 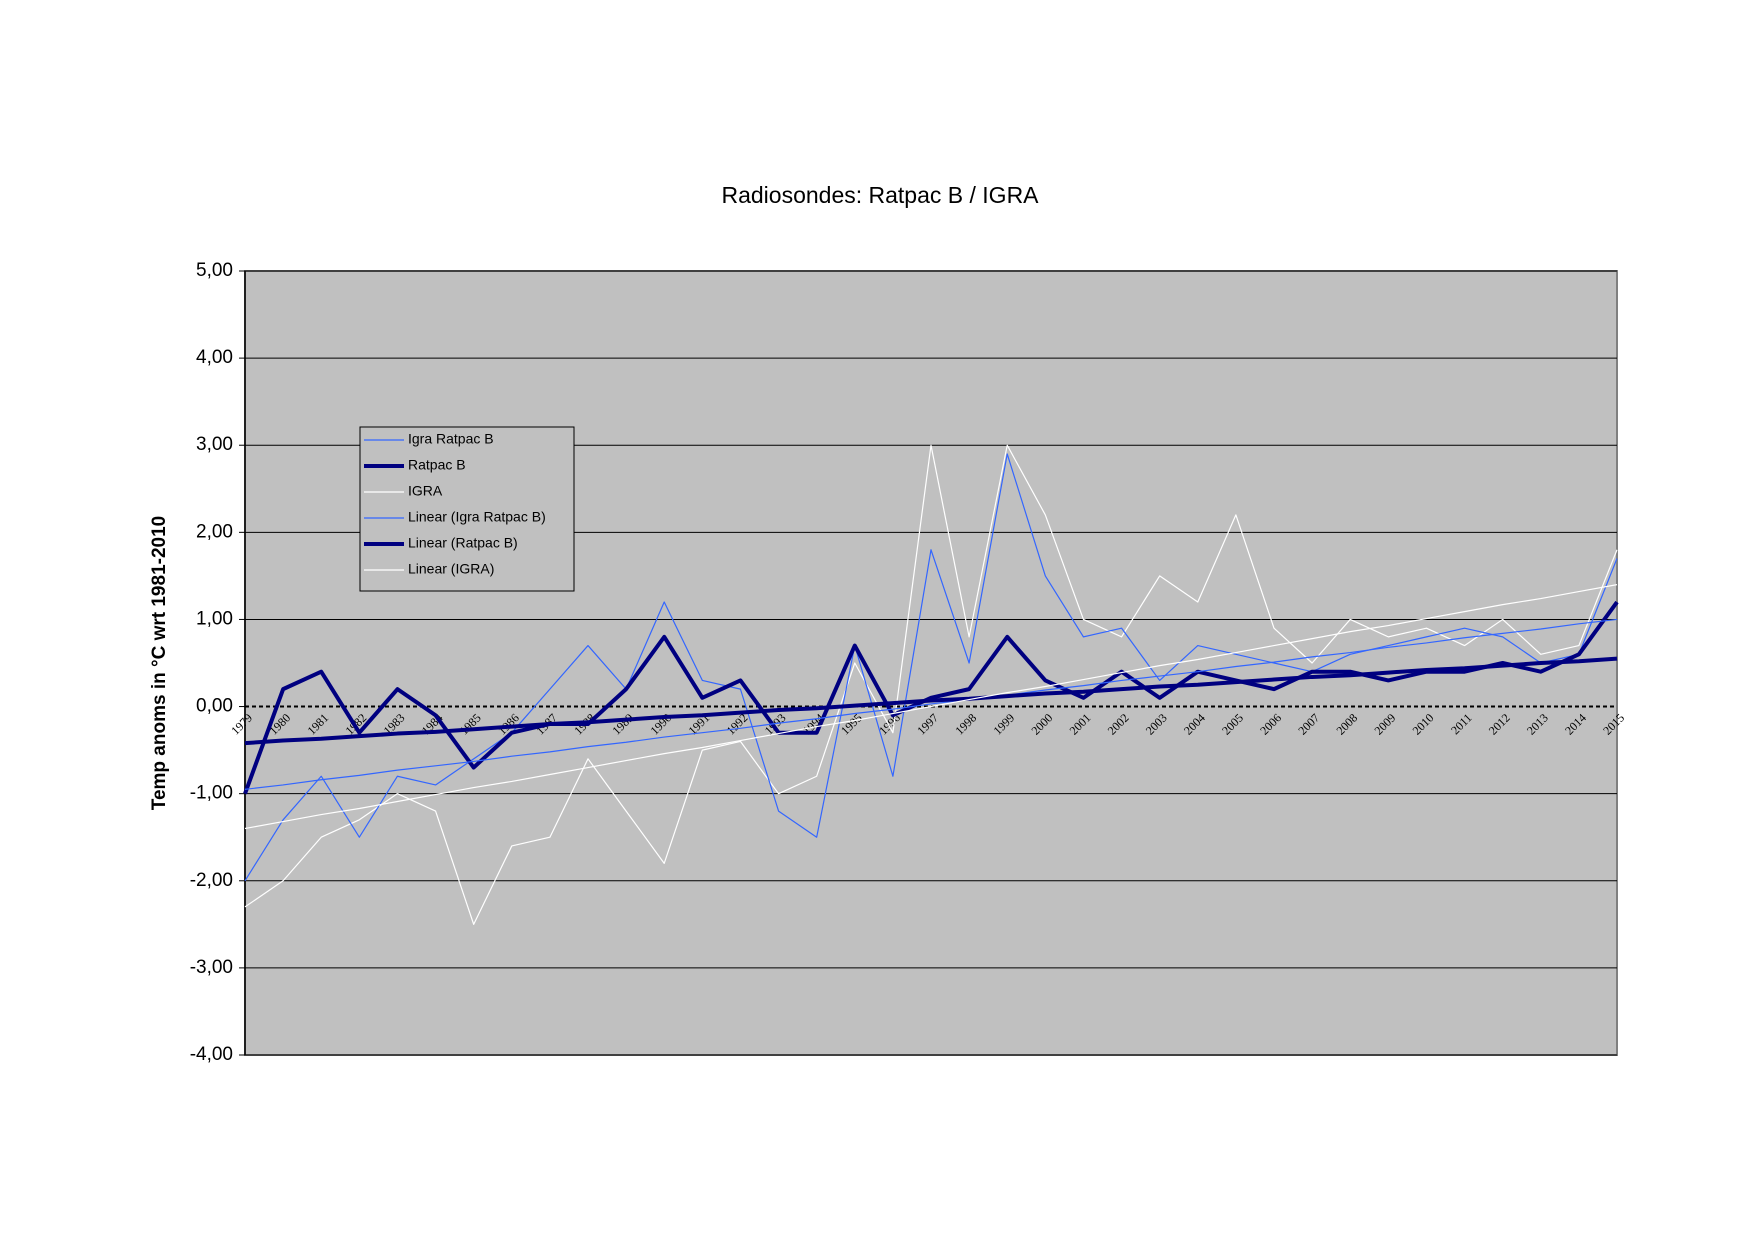 I want to click on y-tick-label: 2,00, so click(x=214, y=531).